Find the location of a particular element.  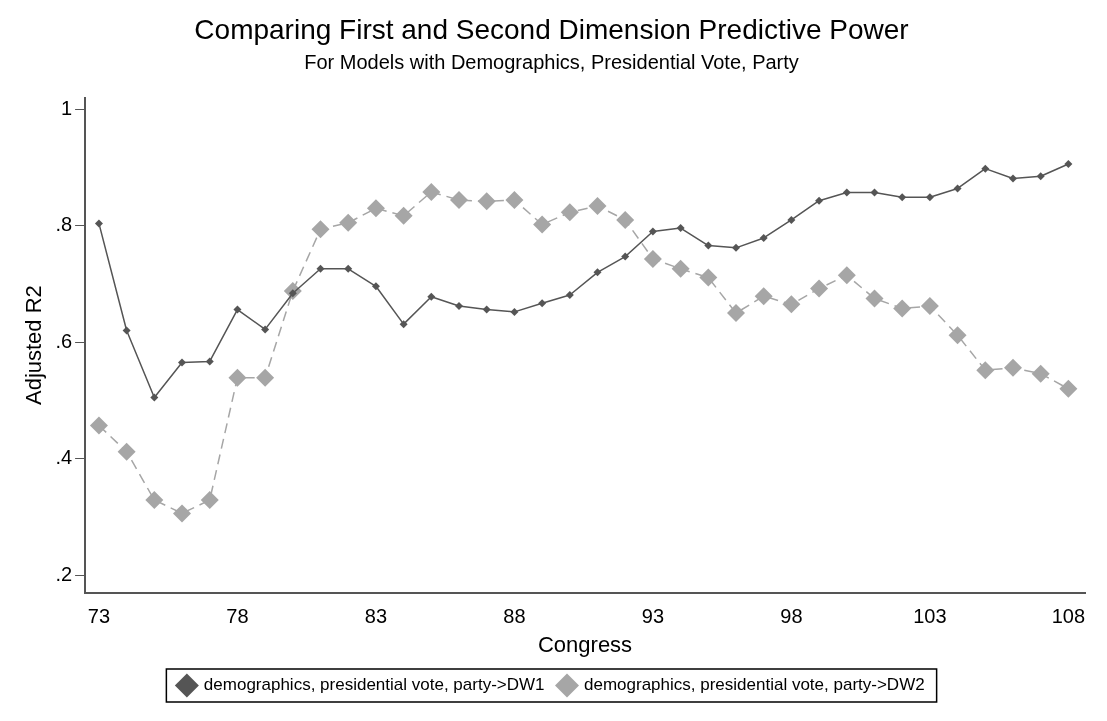

y-tick-label: .8 is located at coordinates (64, 224).